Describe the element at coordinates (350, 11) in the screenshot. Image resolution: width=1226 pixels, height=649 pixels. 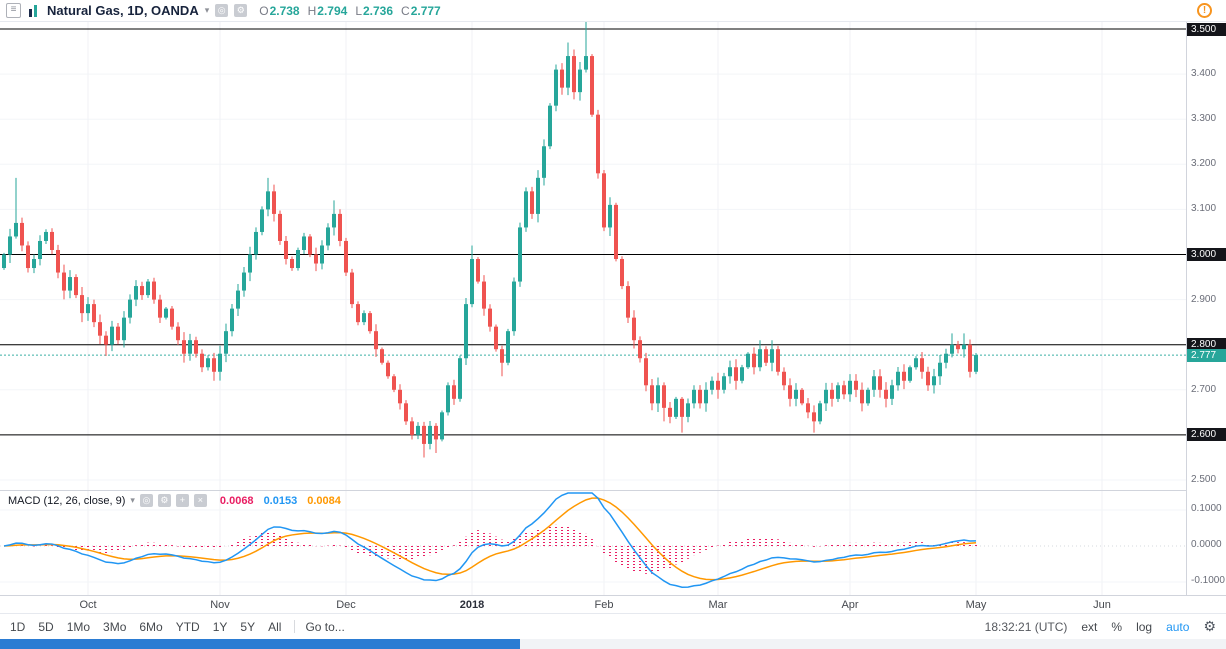
I see `ohlc-readout: O 2.738 H 2.794 L 2.736 C 2.777` at that location.